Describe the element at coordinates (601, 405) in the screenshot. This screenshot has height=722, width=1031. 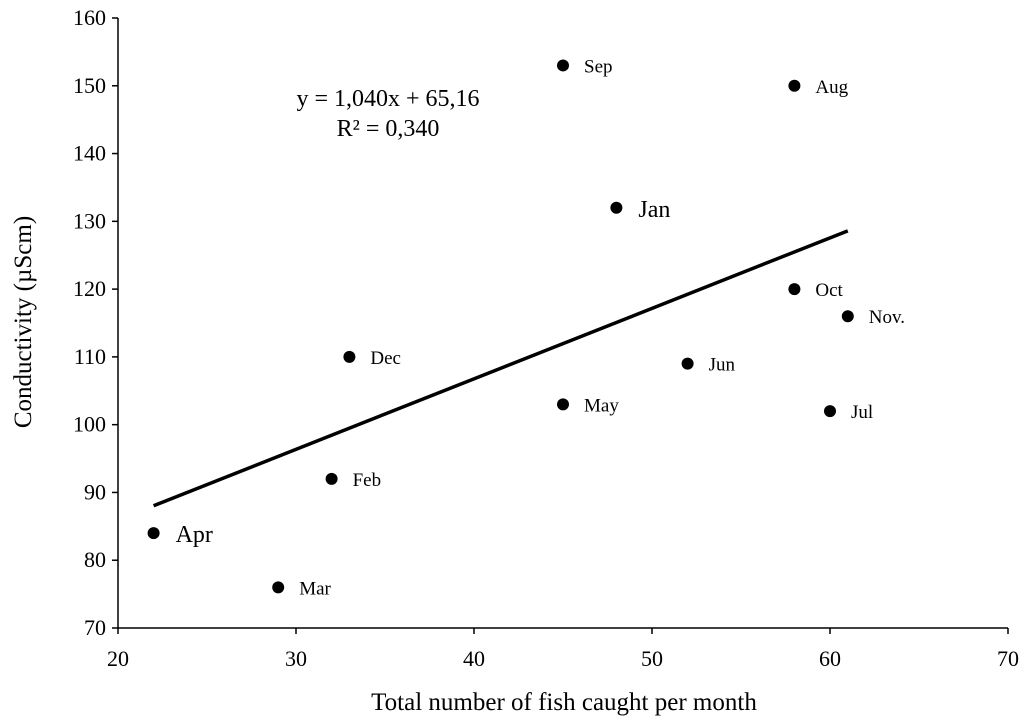
I see `point-label: May` at that location.